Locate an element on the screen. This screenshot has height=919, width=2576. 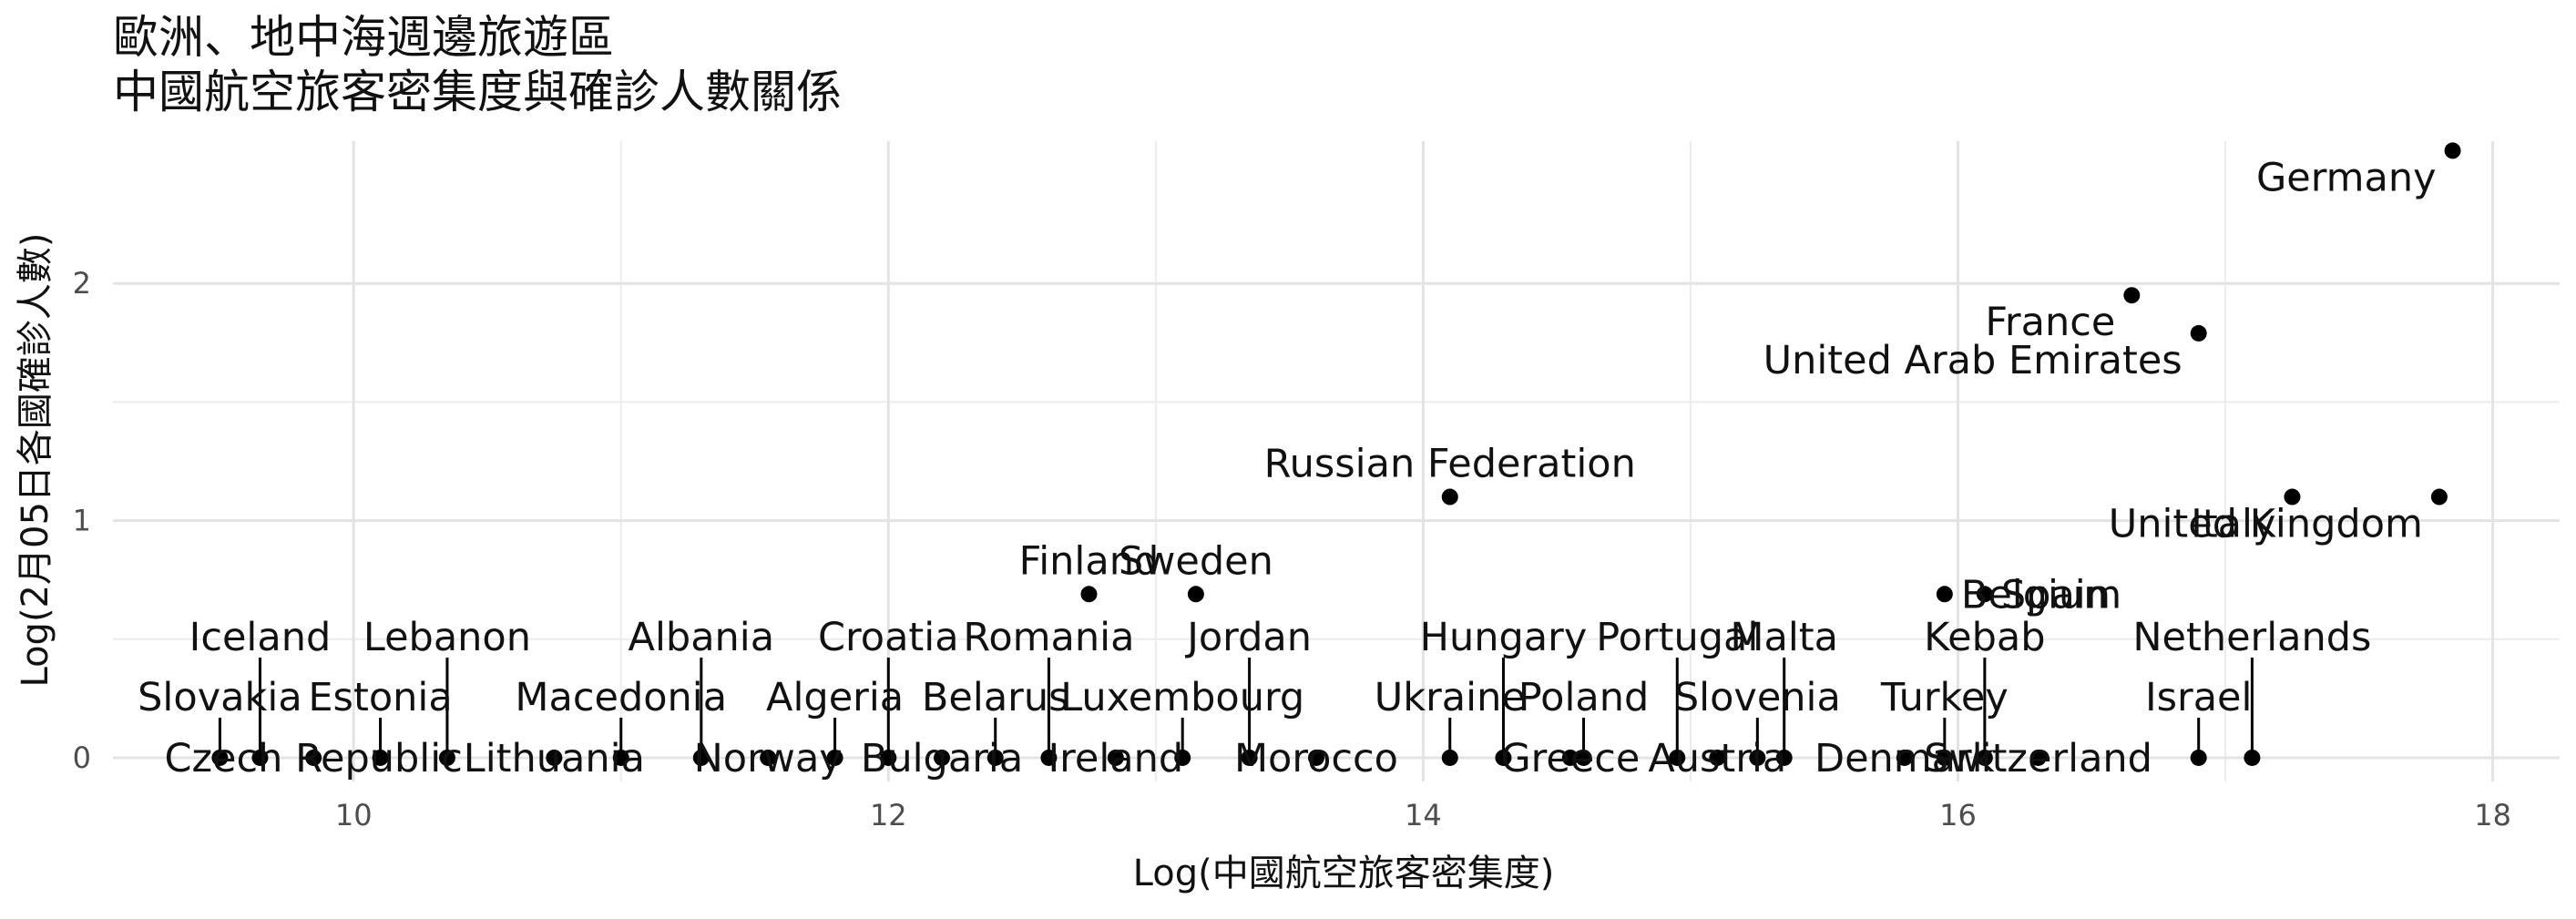
point-label-41: Netherlands is located at coordinates (2251, 637).